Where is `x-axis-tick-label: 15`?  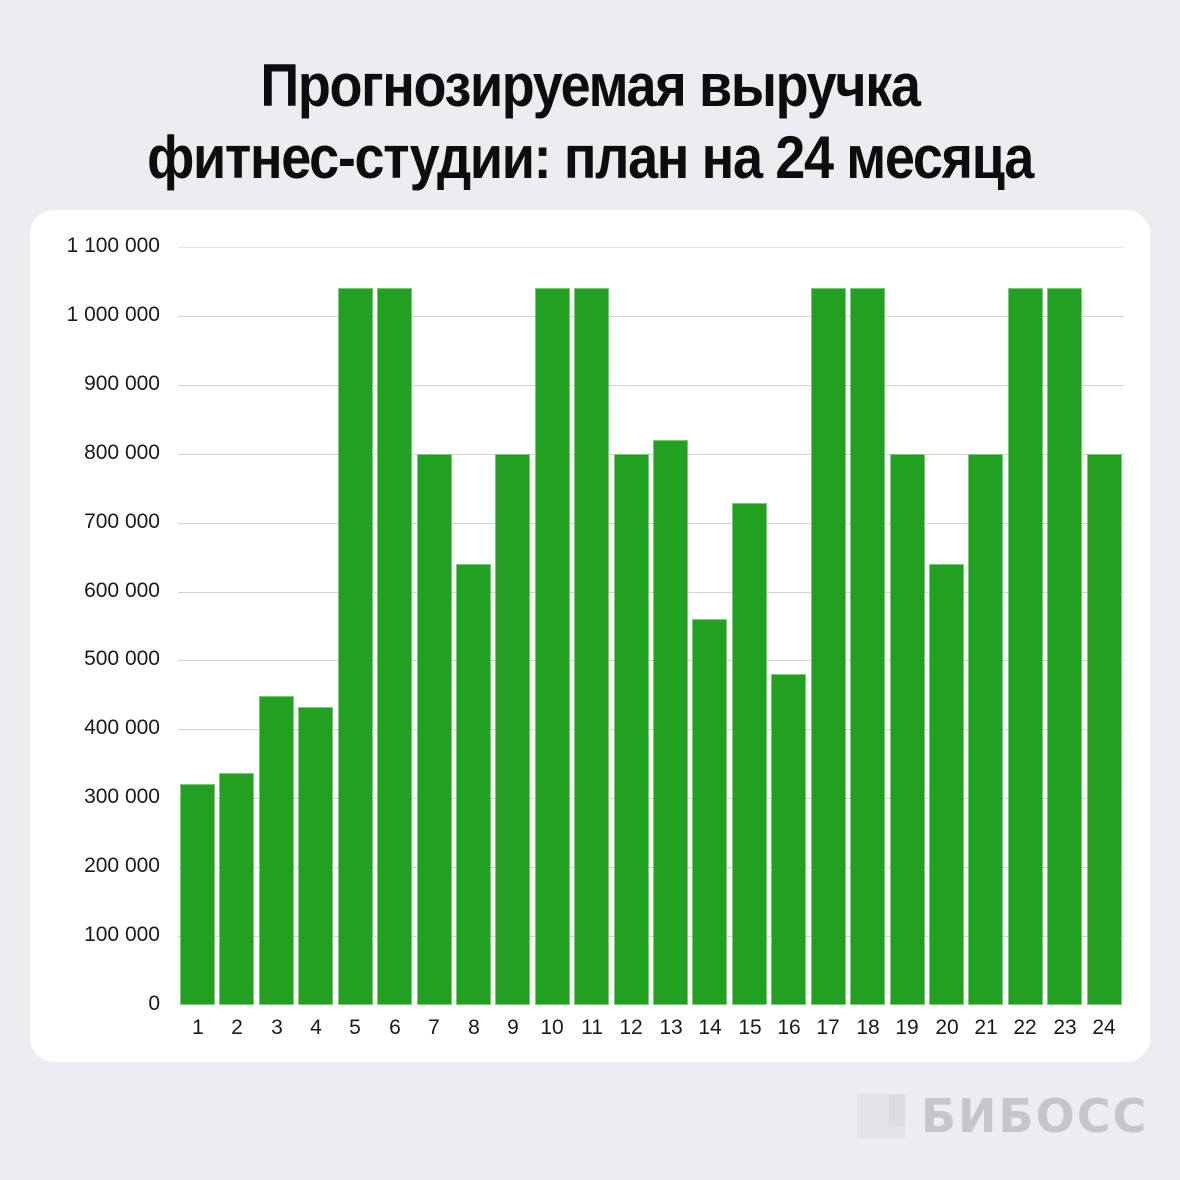
x-axis-tick-label: 15 is located at coordinates (750, 1027).